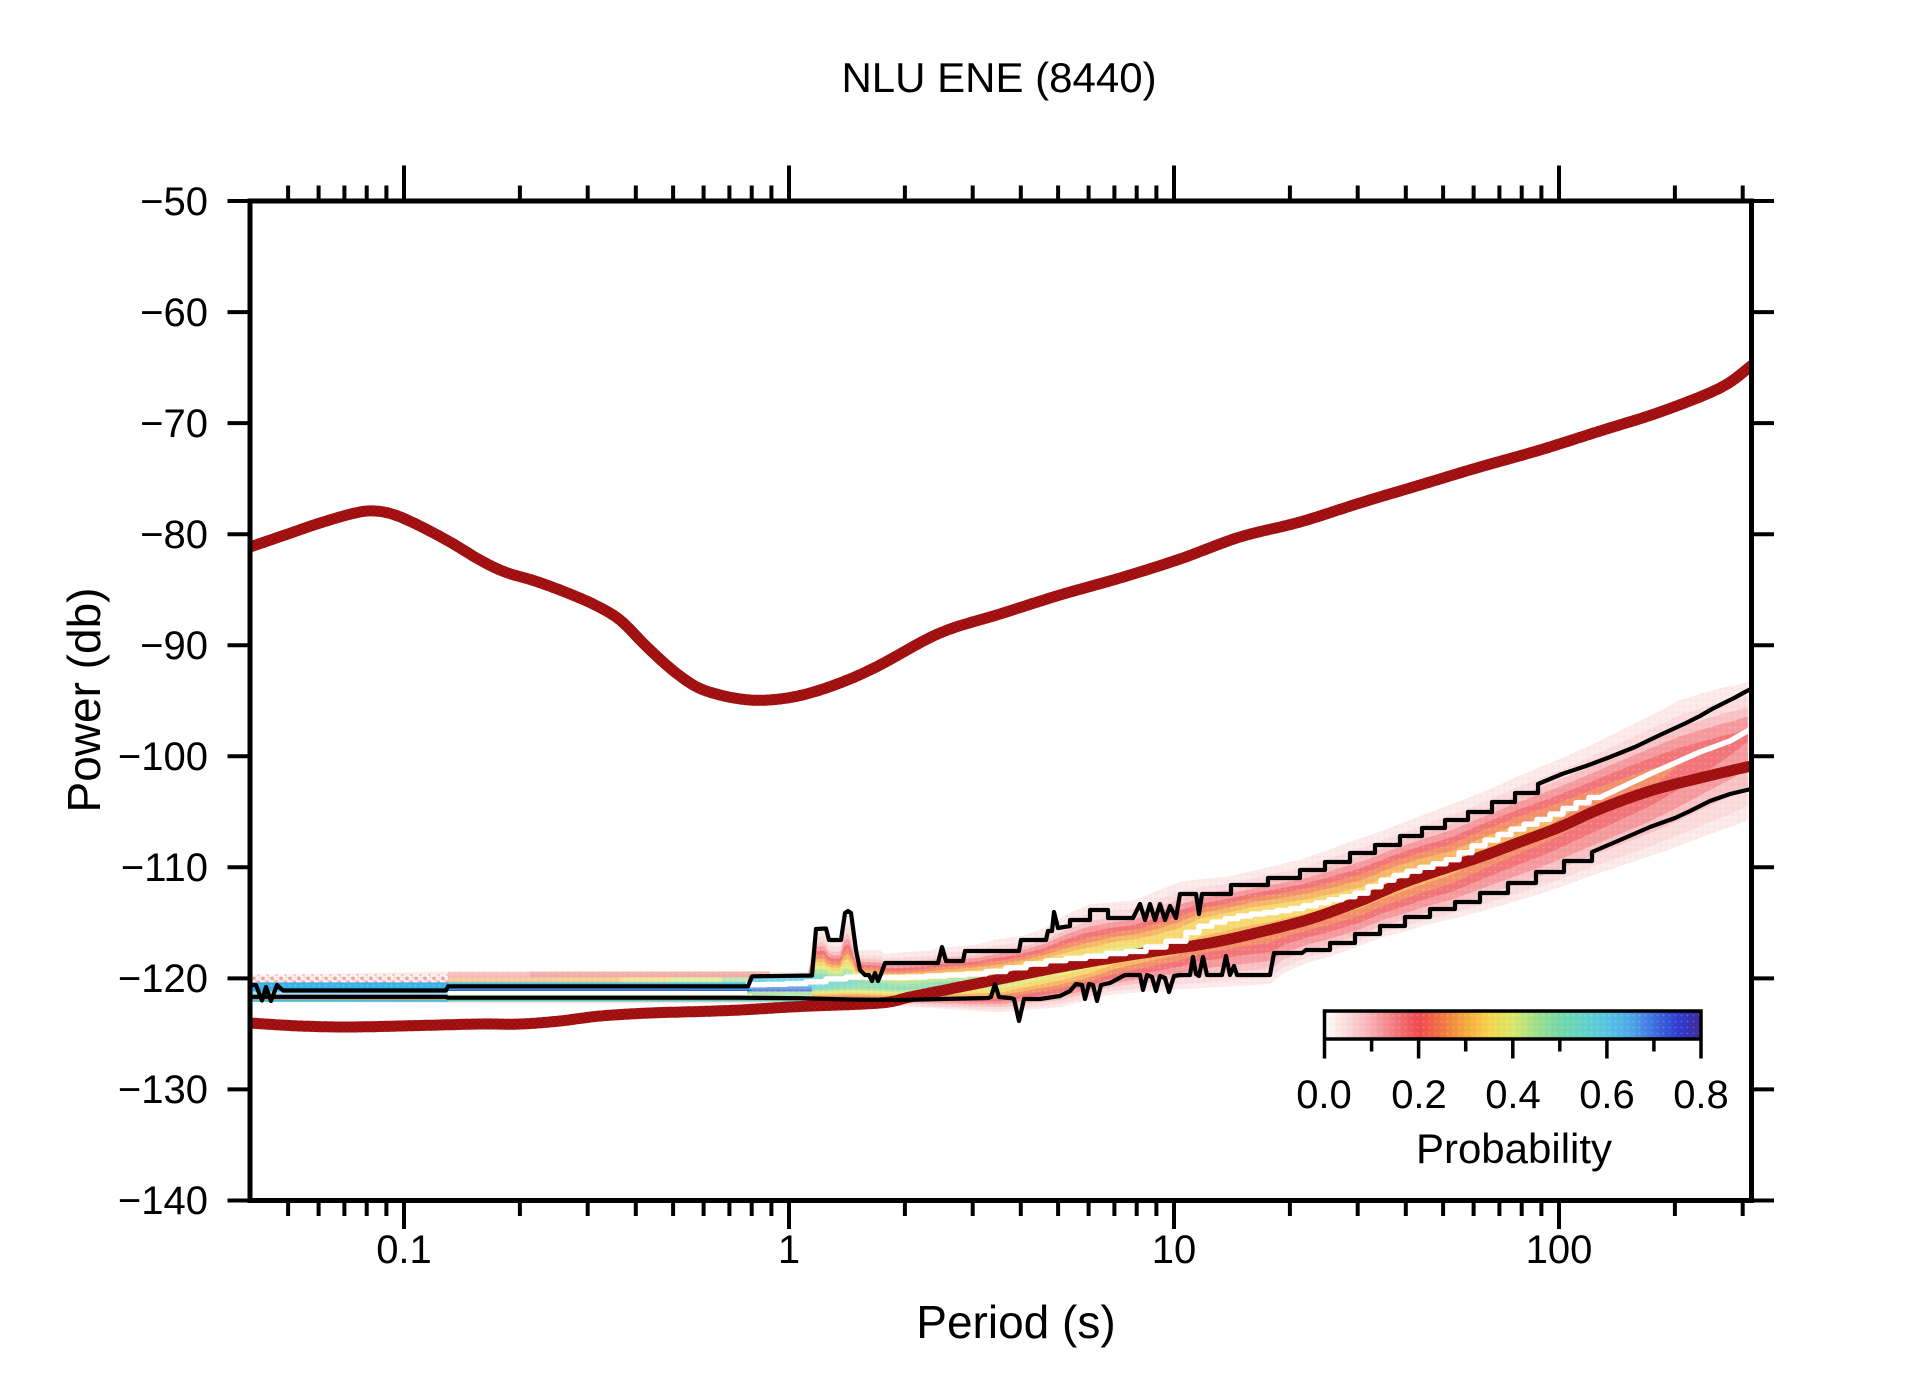  What do you see at coordinates (1607, 1095) in the screenshot?
I see `svg-text: 0.6` at bounding box center [1607, 1095].